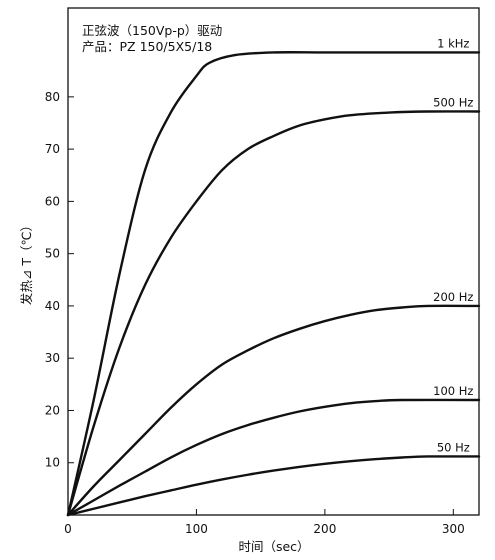 This screenshot has height=560, width=495. I want to click on series-label-50-hz: 50 Hz, so click(453, 447).